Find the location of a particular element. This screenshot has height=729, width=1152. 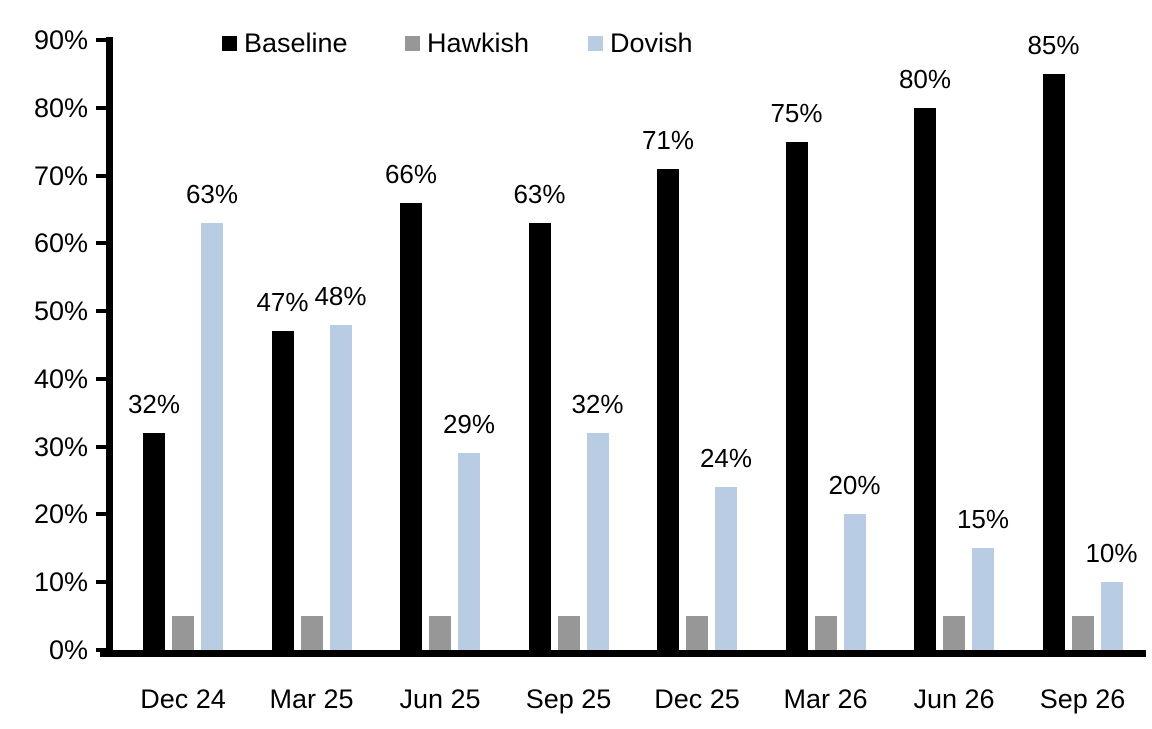

bar-group: 32% 63% is located at coordinates (183, 345).